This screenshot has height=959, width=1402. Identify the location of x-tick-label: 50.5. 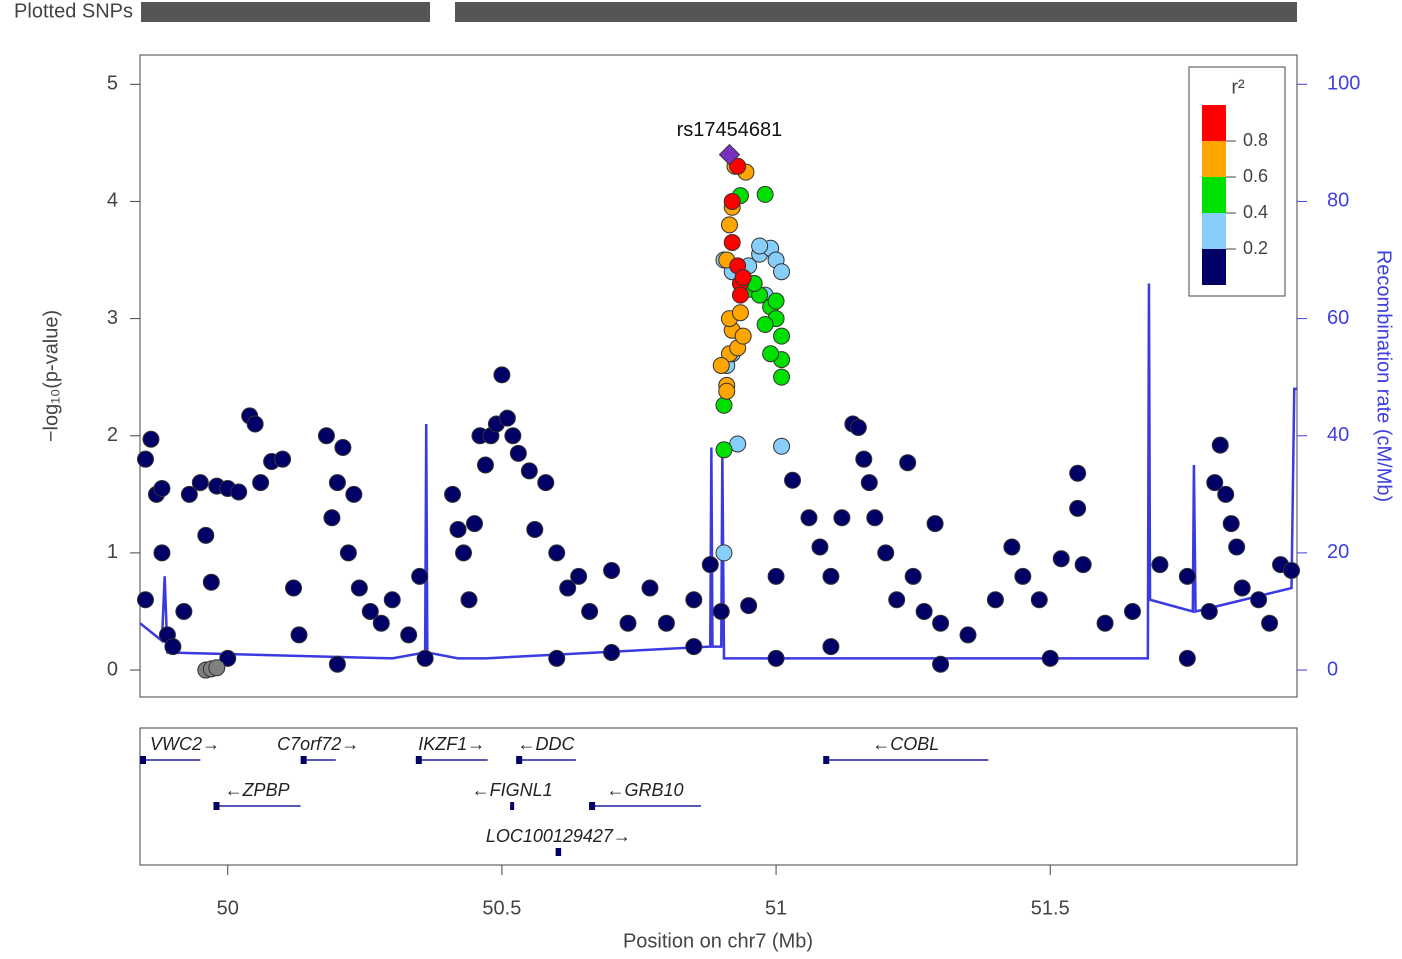
(501, 908).